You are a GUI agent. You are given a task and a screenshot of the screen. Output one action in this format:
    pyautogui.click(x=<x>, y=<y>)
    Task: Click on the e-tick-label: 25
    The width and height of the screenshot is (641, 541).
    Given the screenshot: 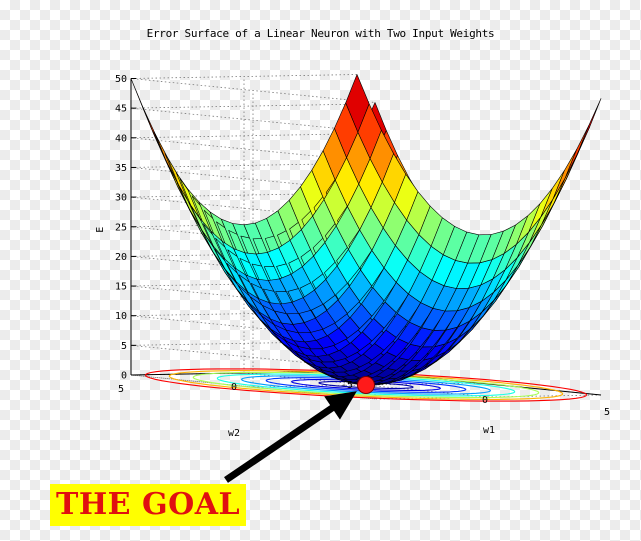 What is the action you would take?
    pyautogui.click(x=121, y=227)
    